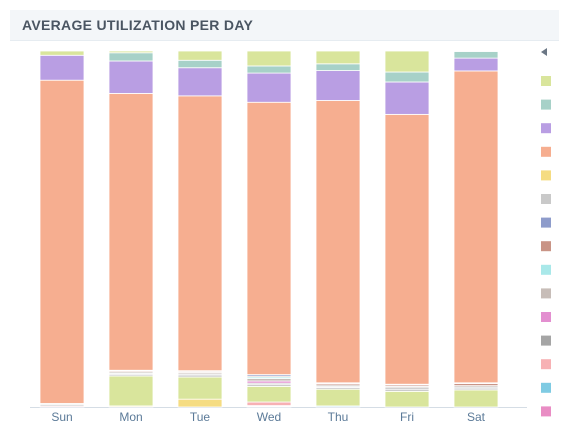  Describe the element at coordinates (138, 25) in the screenshot. I see `chart-title: AVERAGE UTILIZATION PER DAY` at that location.